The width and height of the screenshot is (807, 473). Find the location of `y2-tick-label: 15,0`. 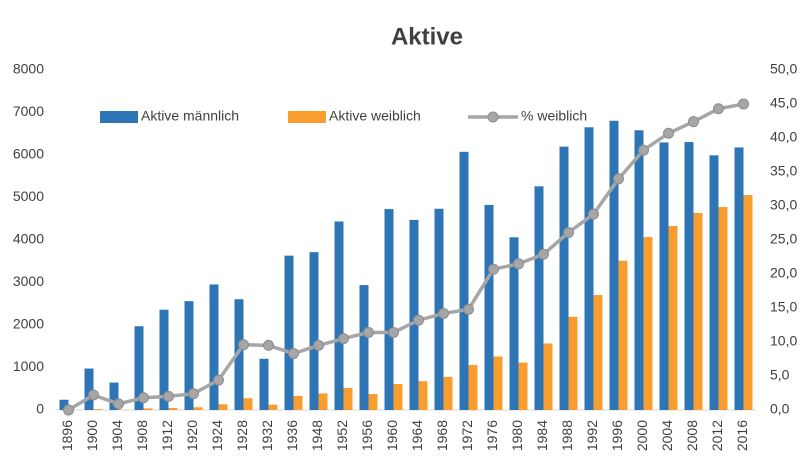

y2-tick-label: 15,0 is located at coordinates (783, 307).